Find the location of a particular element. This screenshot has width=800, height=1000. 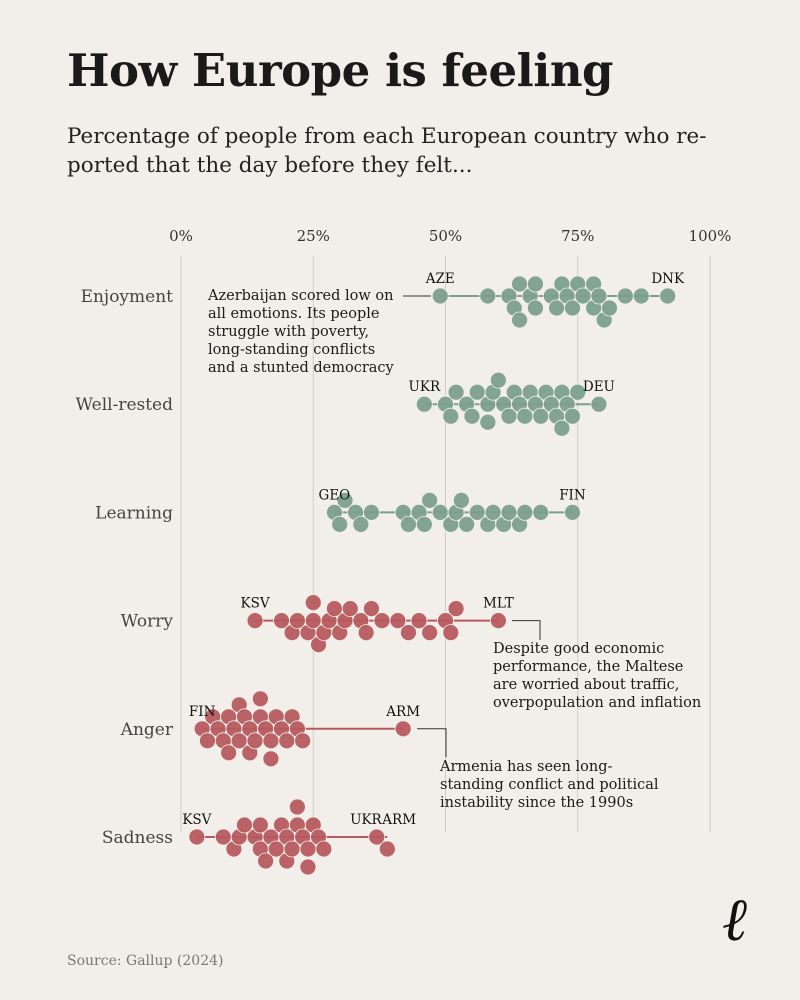

row-label: Anger is located at coordinates (147, 730).